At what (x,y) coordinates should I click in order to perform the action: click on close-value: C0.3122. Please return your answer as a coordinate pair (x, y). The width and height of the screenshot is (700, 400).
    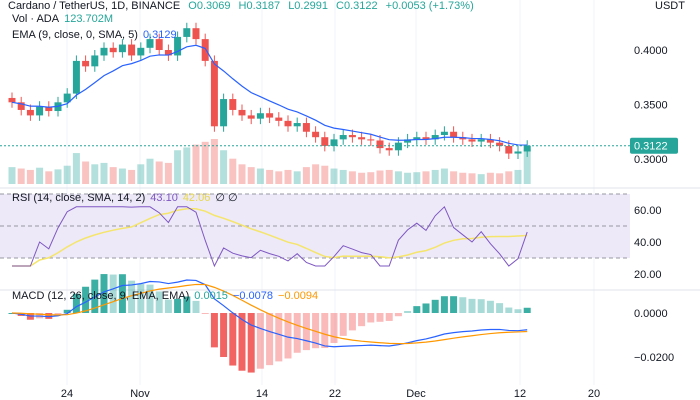
    Looking at the image, I should click on (357, 6).